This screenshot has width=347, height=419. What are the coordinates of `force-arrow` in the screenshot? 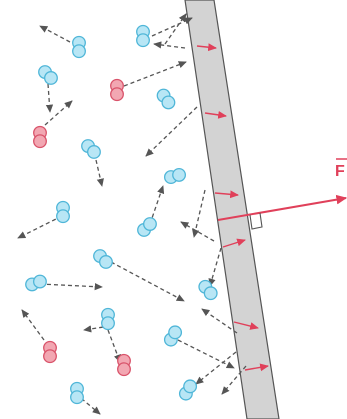 It's located at (282, 207).